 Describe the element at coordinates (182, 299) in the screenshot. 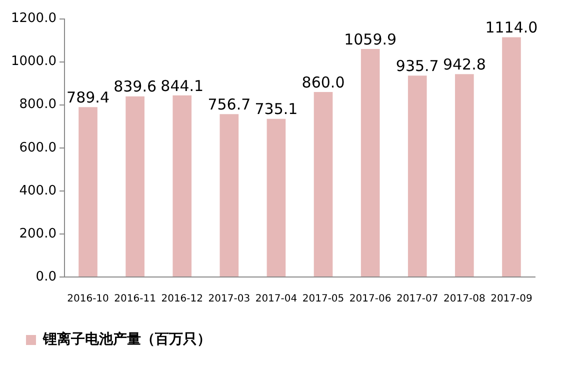

I see `x-tick-label: 2016-12` at that location.